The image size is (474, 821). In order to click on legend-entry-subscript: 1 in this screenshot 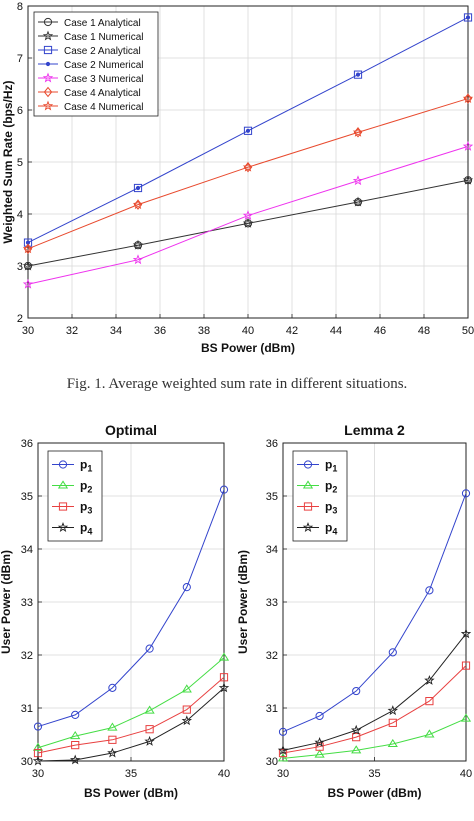, I will do `click(89, 469)`.